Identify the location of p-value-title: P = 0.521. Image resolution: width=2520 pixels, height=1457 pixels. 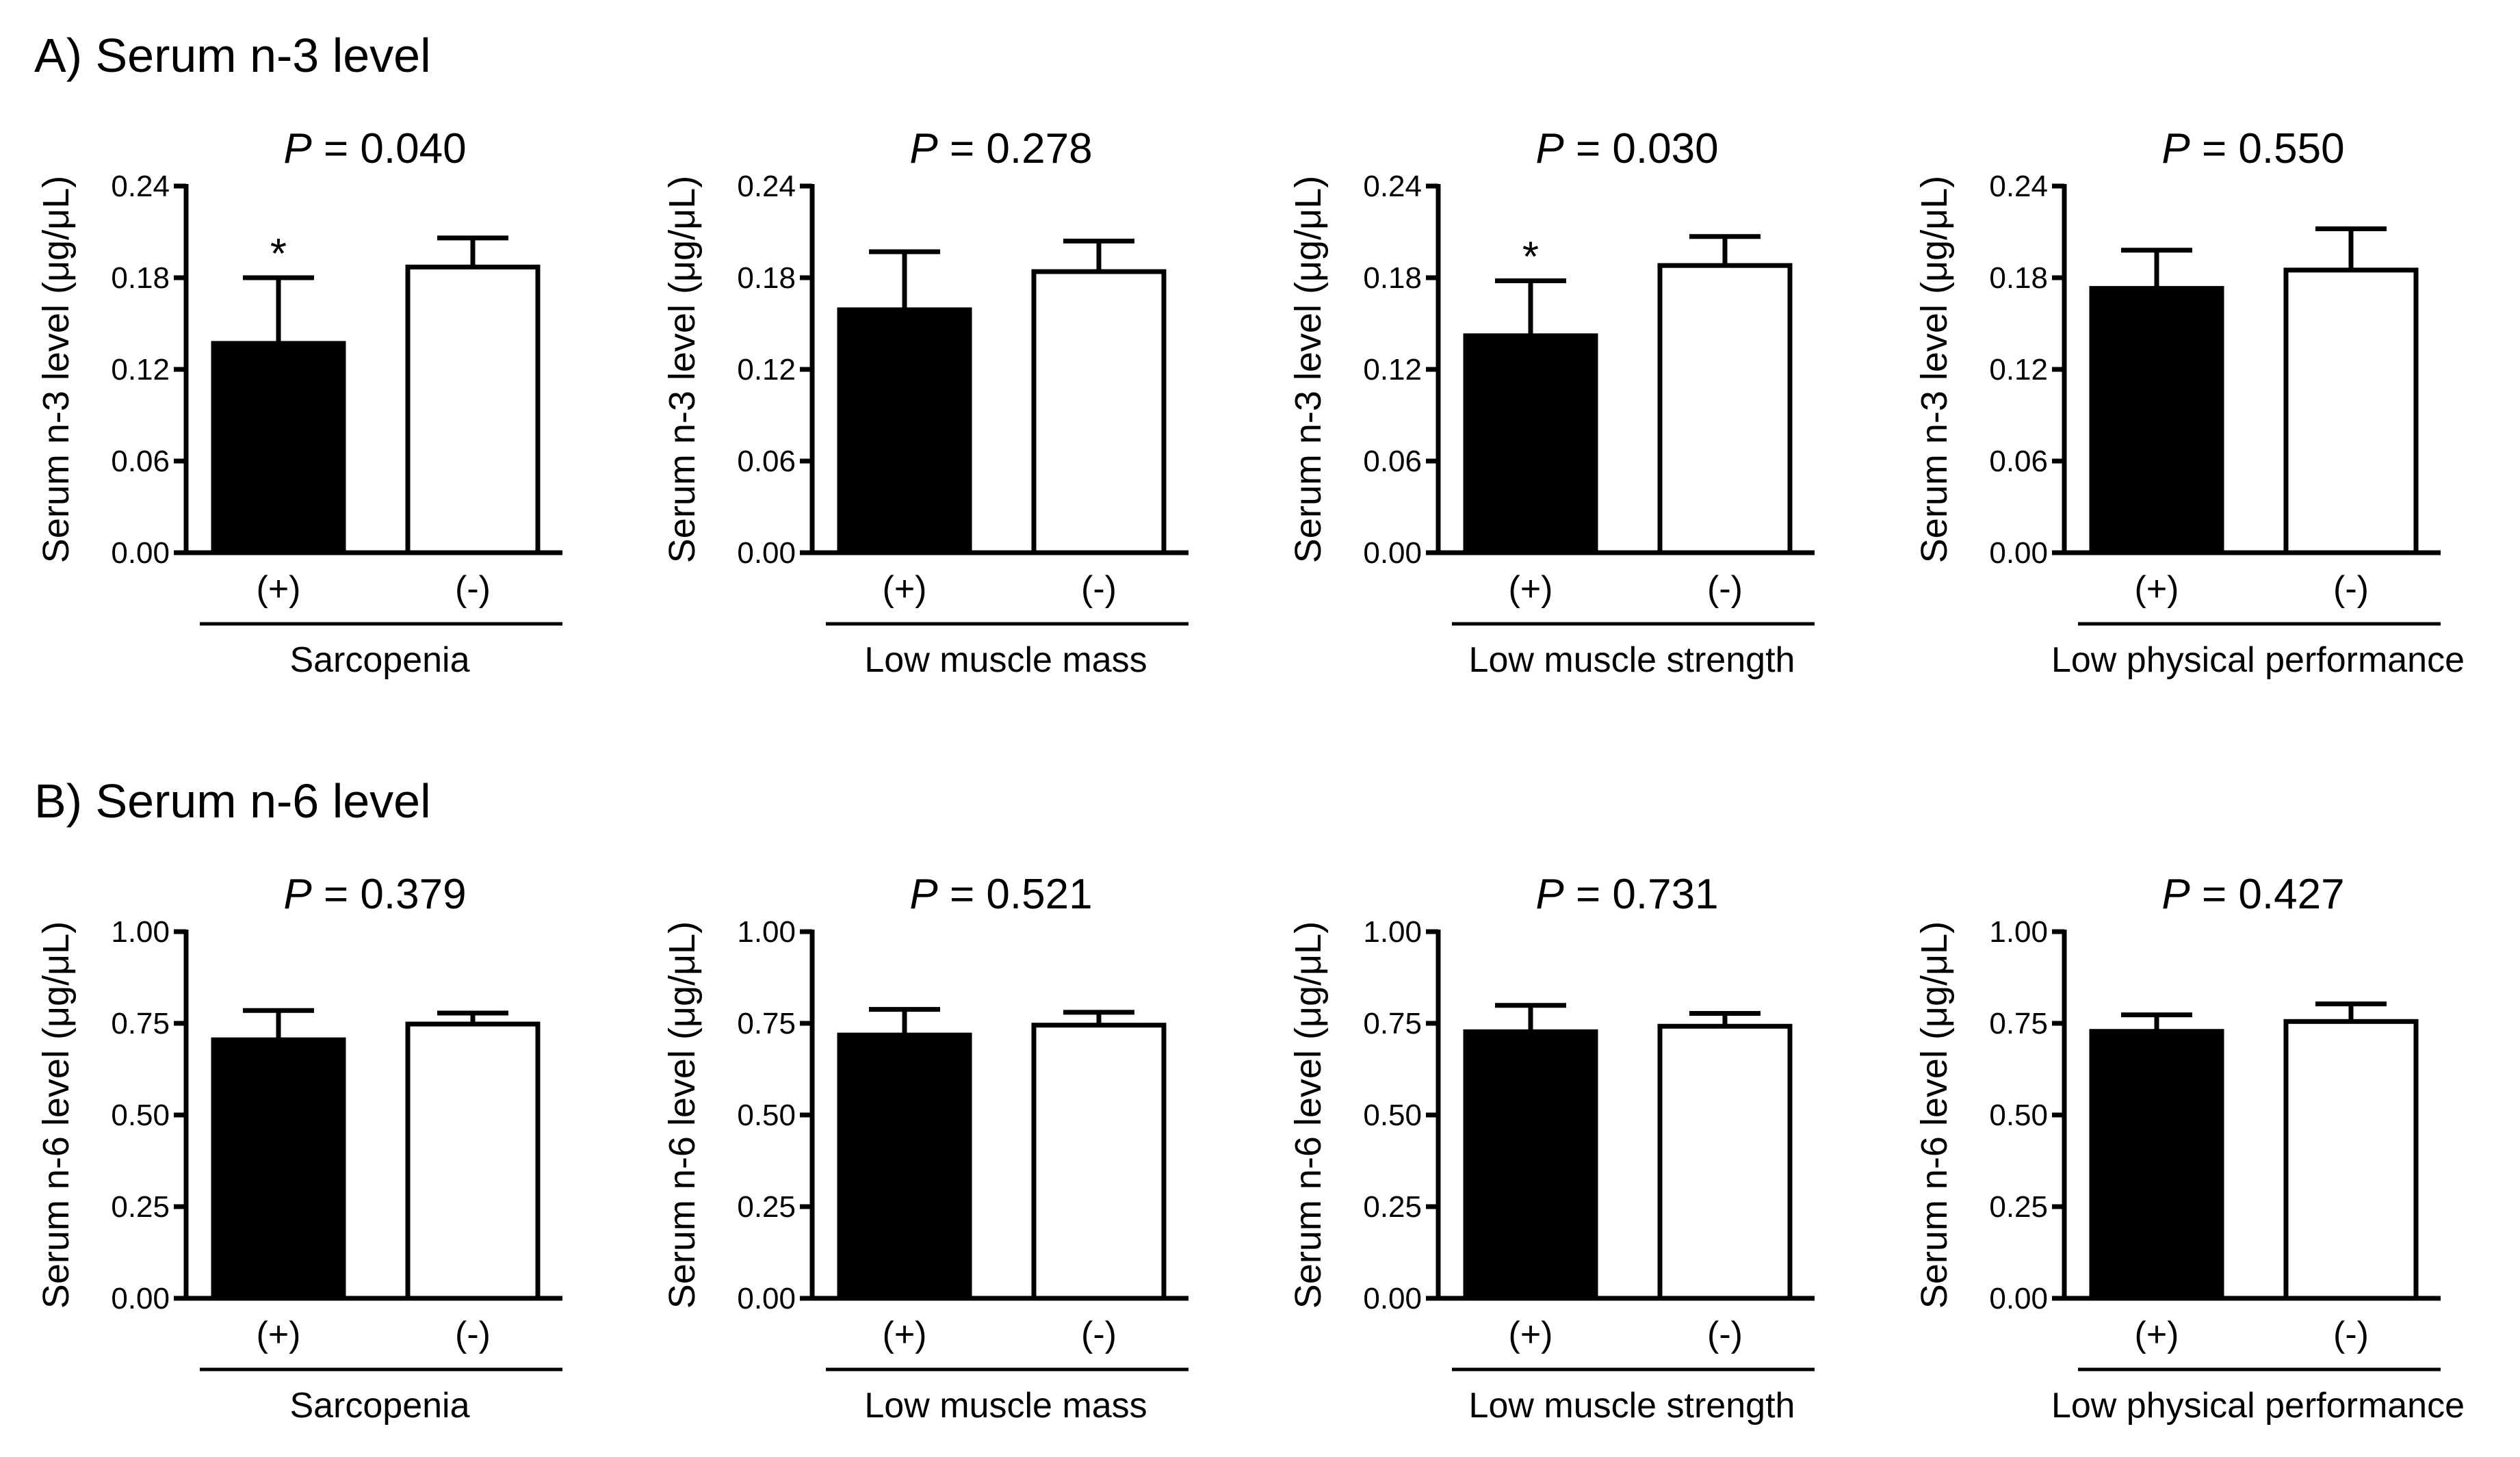
(1000, 894).